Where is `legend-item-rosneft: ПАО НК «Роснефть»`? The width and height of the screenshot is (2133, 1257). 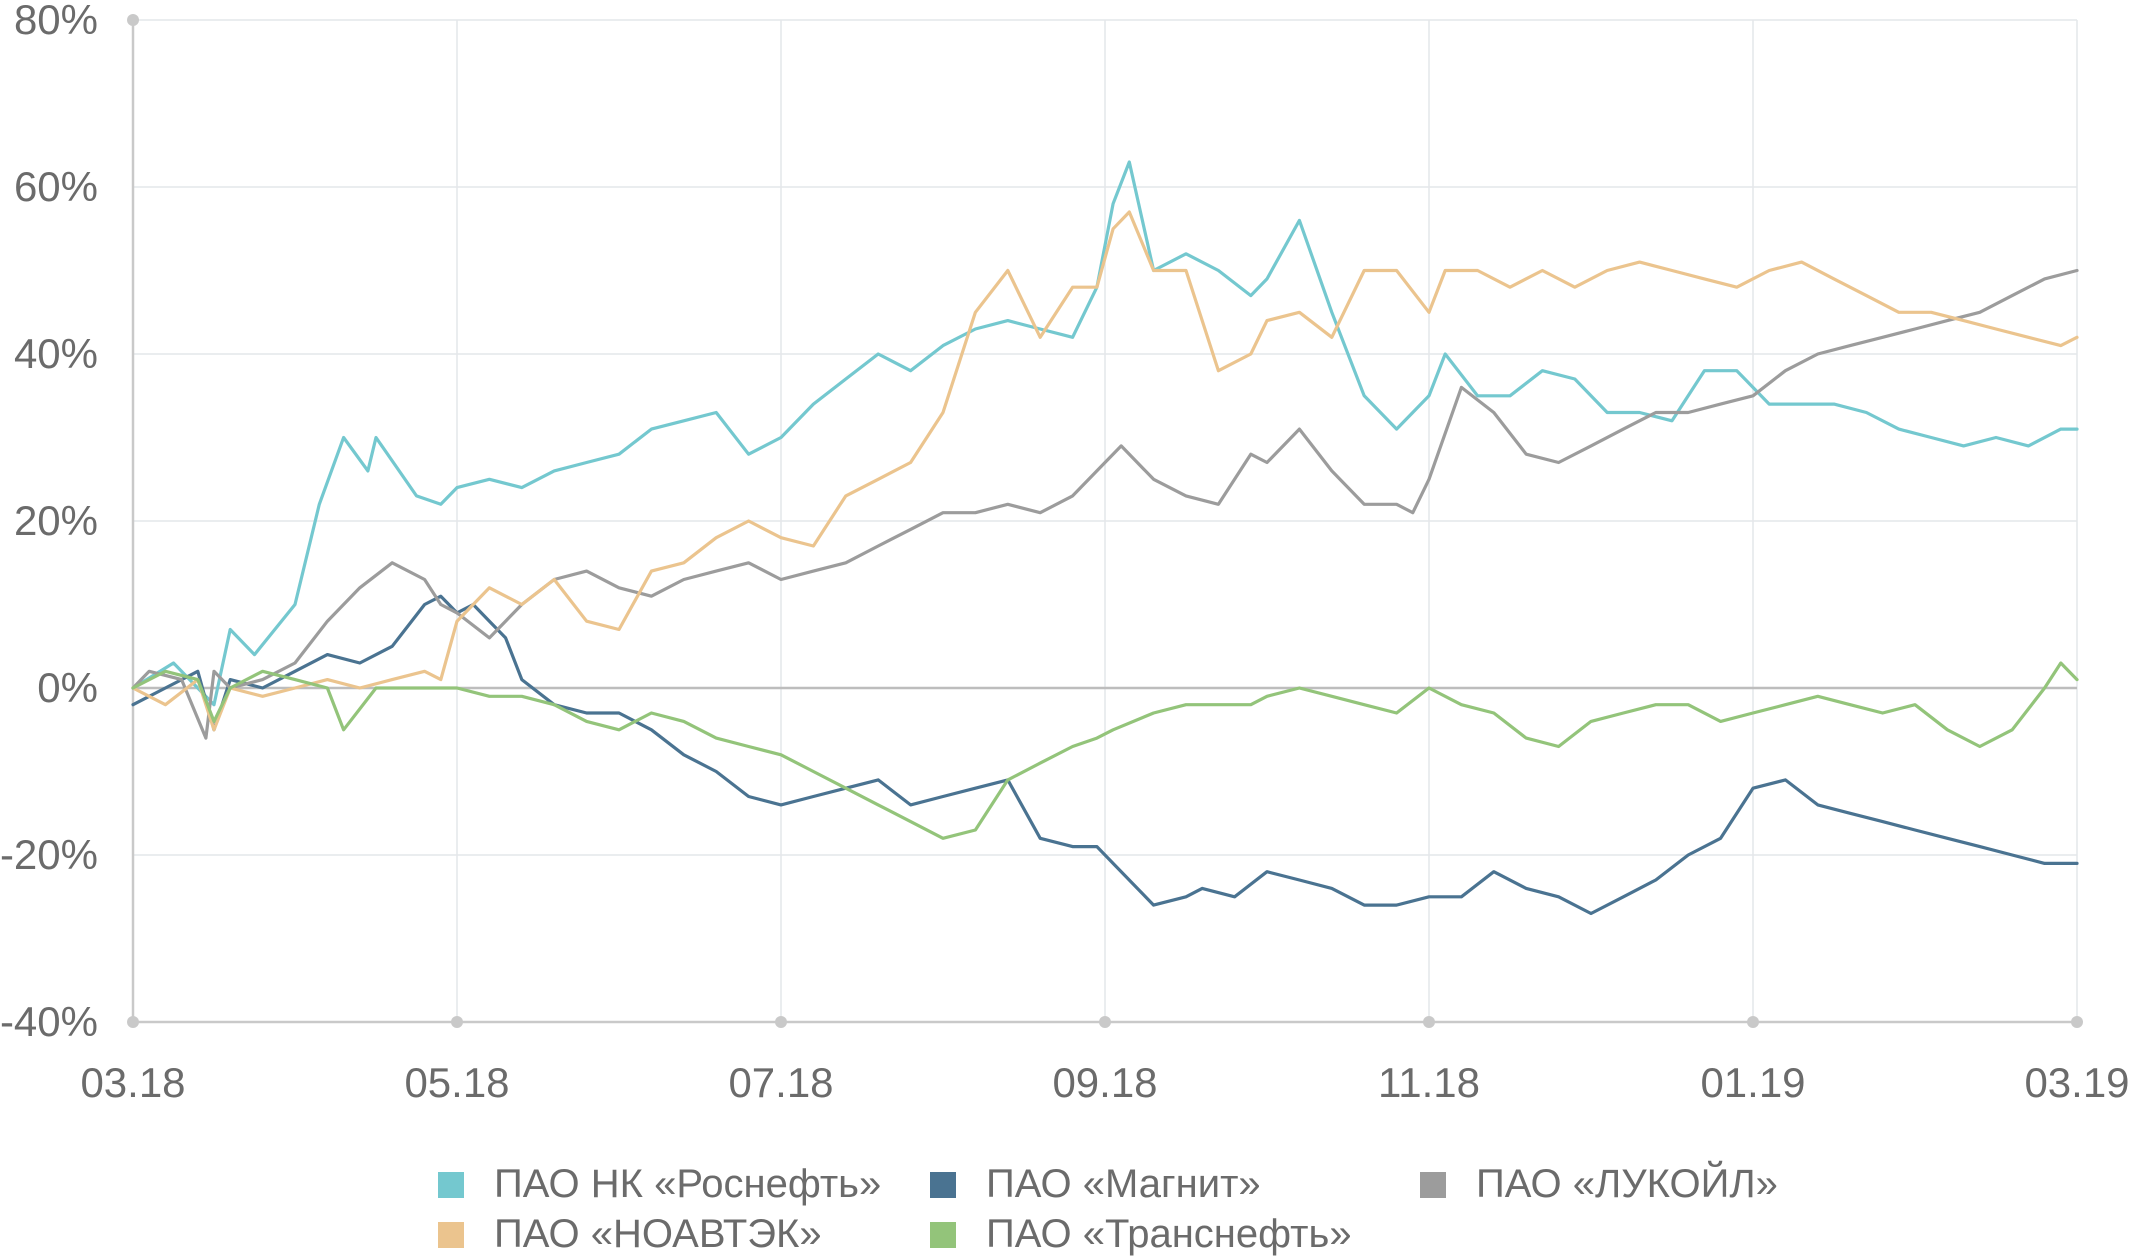
legend-item-rosneft: ПАО НК «Роснефть» is located at coordinates (659, 1184).